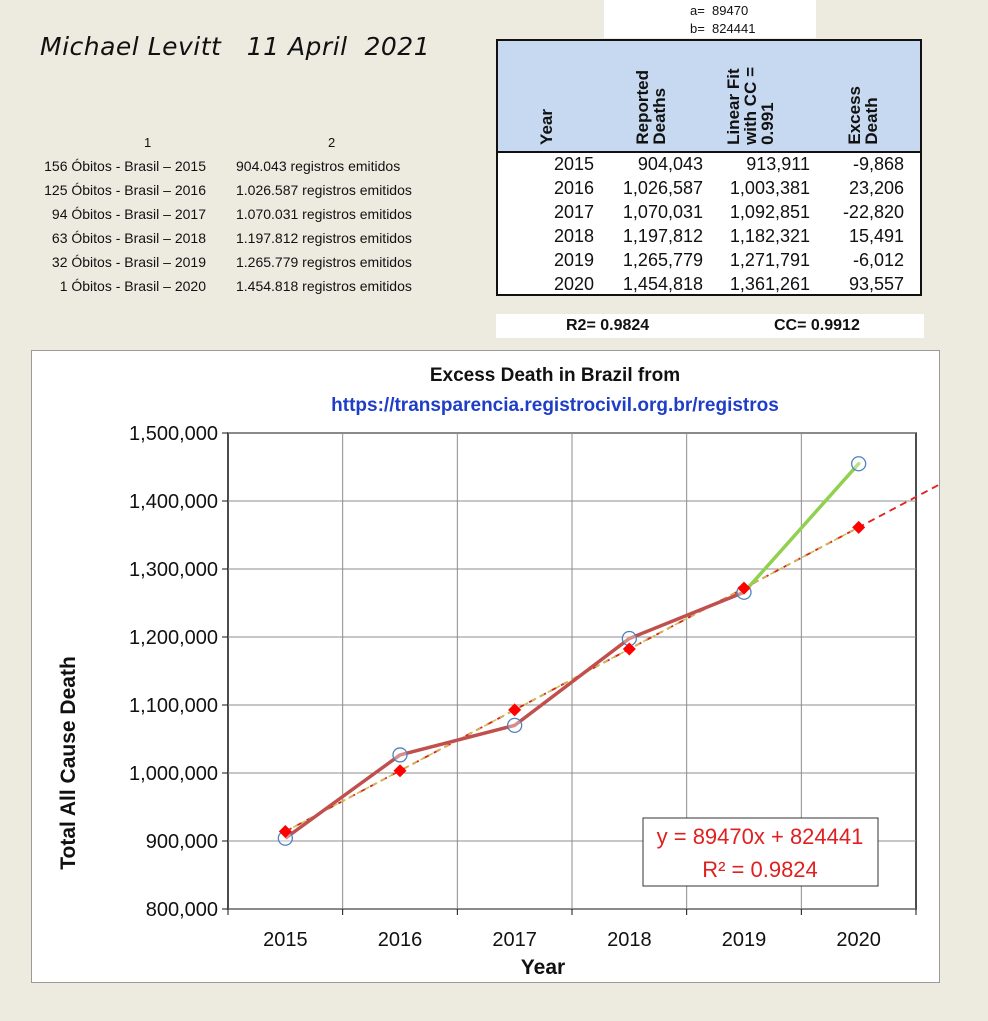 The width and height of the screenshot is (988, 1021). Describe the element at coordinates (662, 236) in the screenshot. I see `table-cell: 1,197,812` at that location.